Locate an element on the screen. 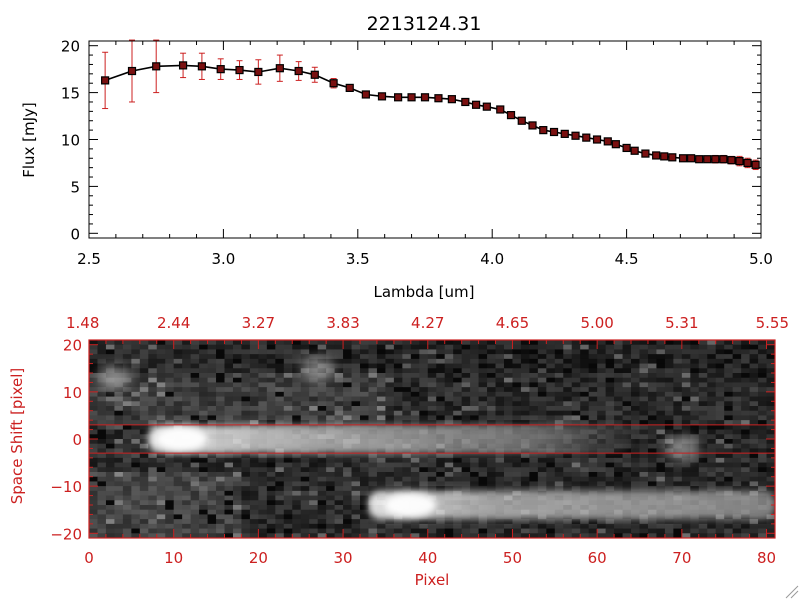 The width and height of the screenshot is (800, 600). image-x-tick-label: 30 is located at coordinates (343, 558).